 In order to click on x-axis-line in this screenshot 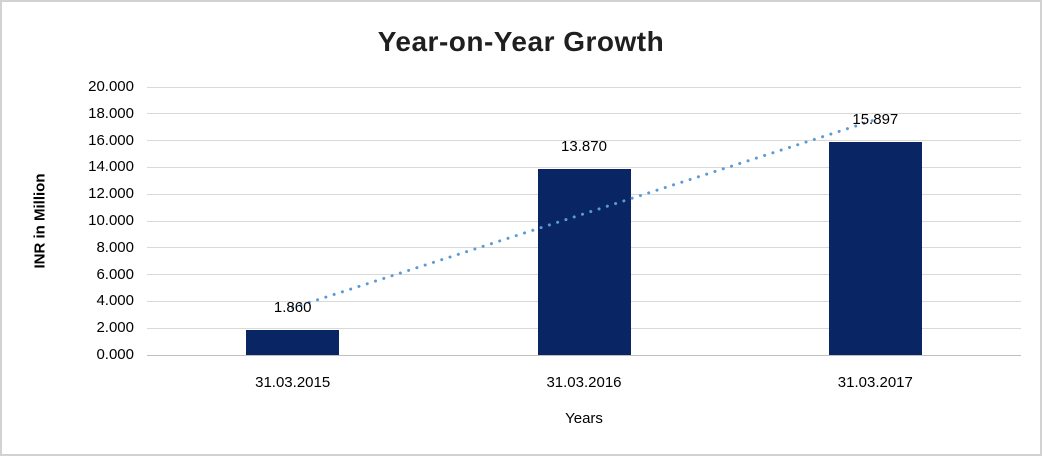, I will do `click(584, 355)`.